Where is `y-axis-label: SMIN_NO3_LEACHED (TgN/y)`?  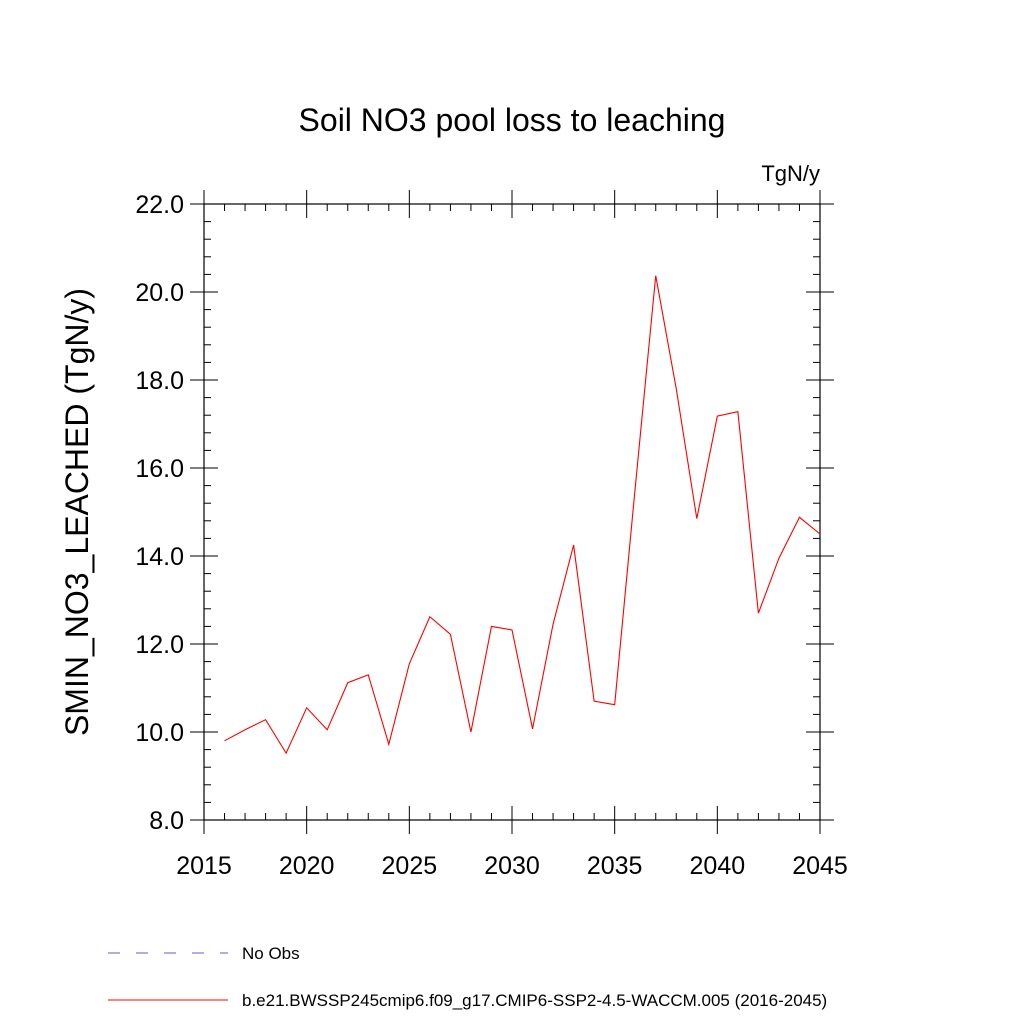
y-axis-label: SMIN_NO3_LEACHED (TgN/y) is located at coordinates (77, 512).